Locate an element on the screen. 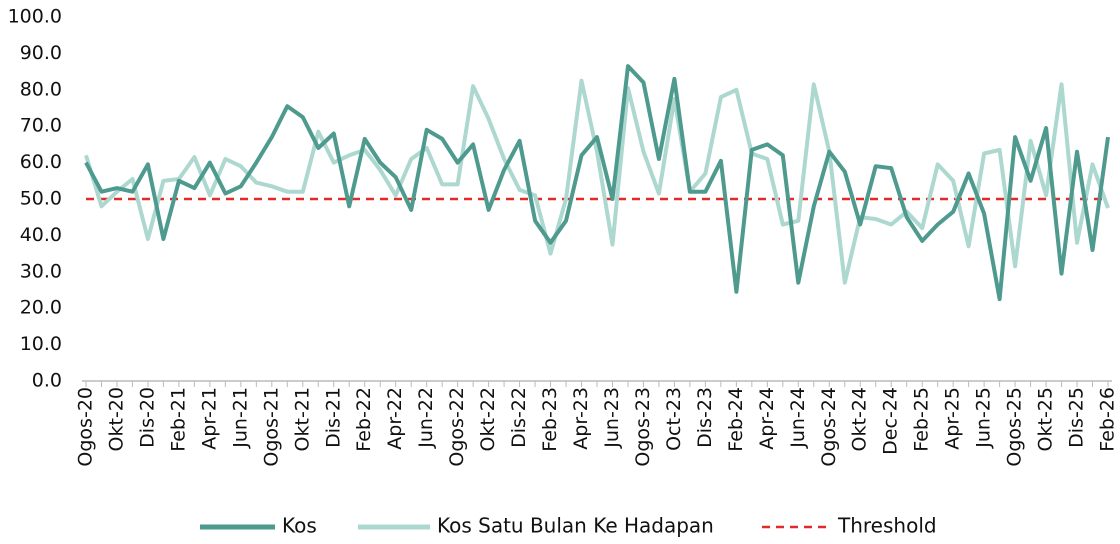 This screenshot has height=544, width=1120. x-tick-label: Okt-21 is located at coordinates (302, 419).